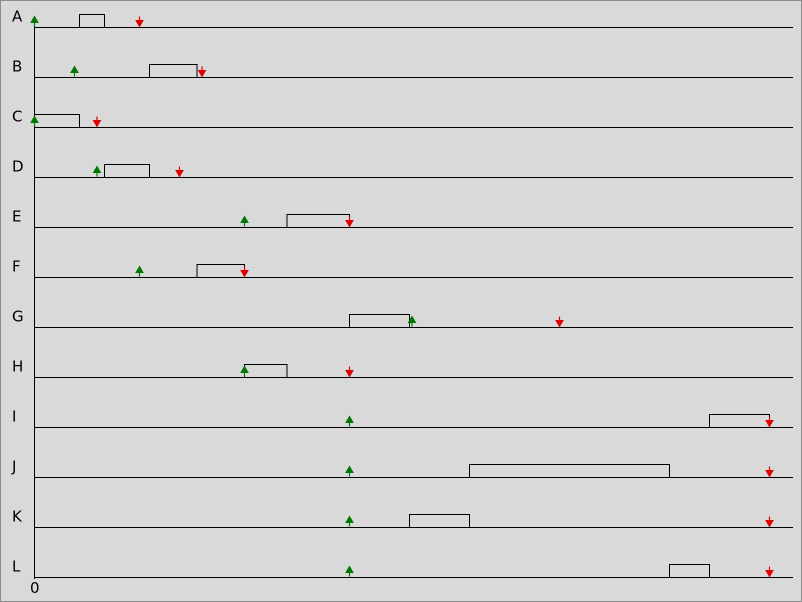  Describe the element at coordinates (402, 268) in the screenshot. I see `row-f: F` at that location.